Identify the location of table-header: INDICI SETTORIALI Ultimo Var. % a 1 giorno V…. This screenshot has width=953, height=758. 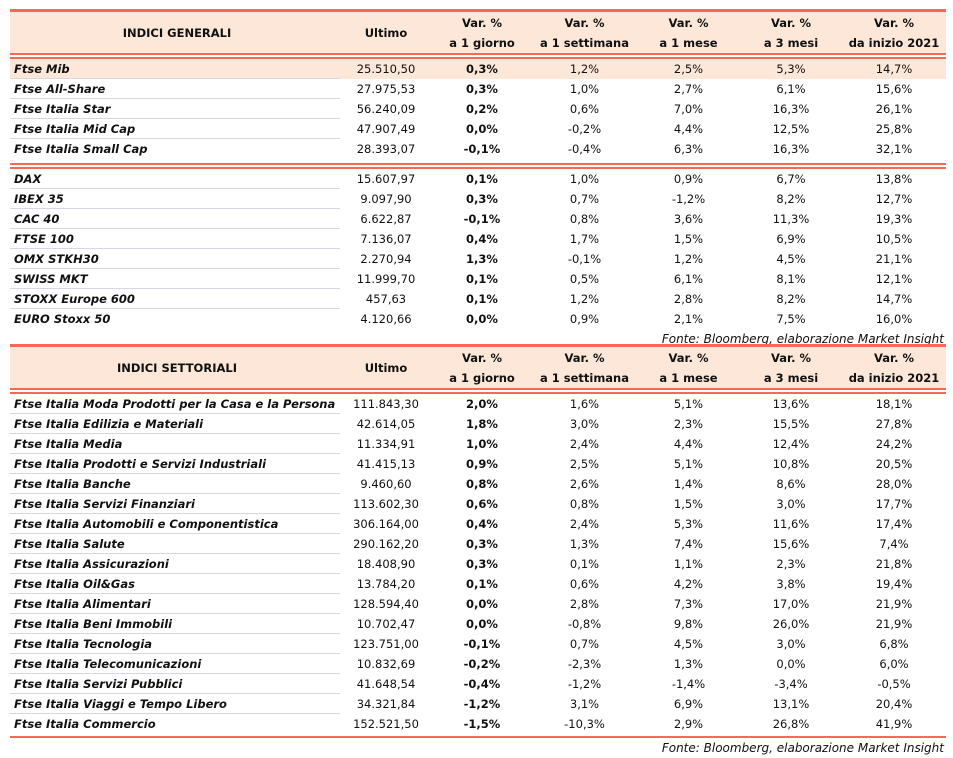
(478, 366).